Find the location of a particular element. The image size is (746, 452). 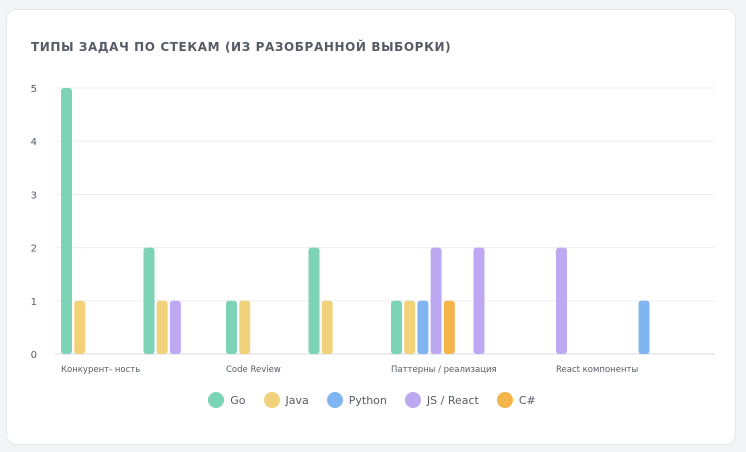

x-category-label: Паттерны / реализация is located at coordinates (444, 370).